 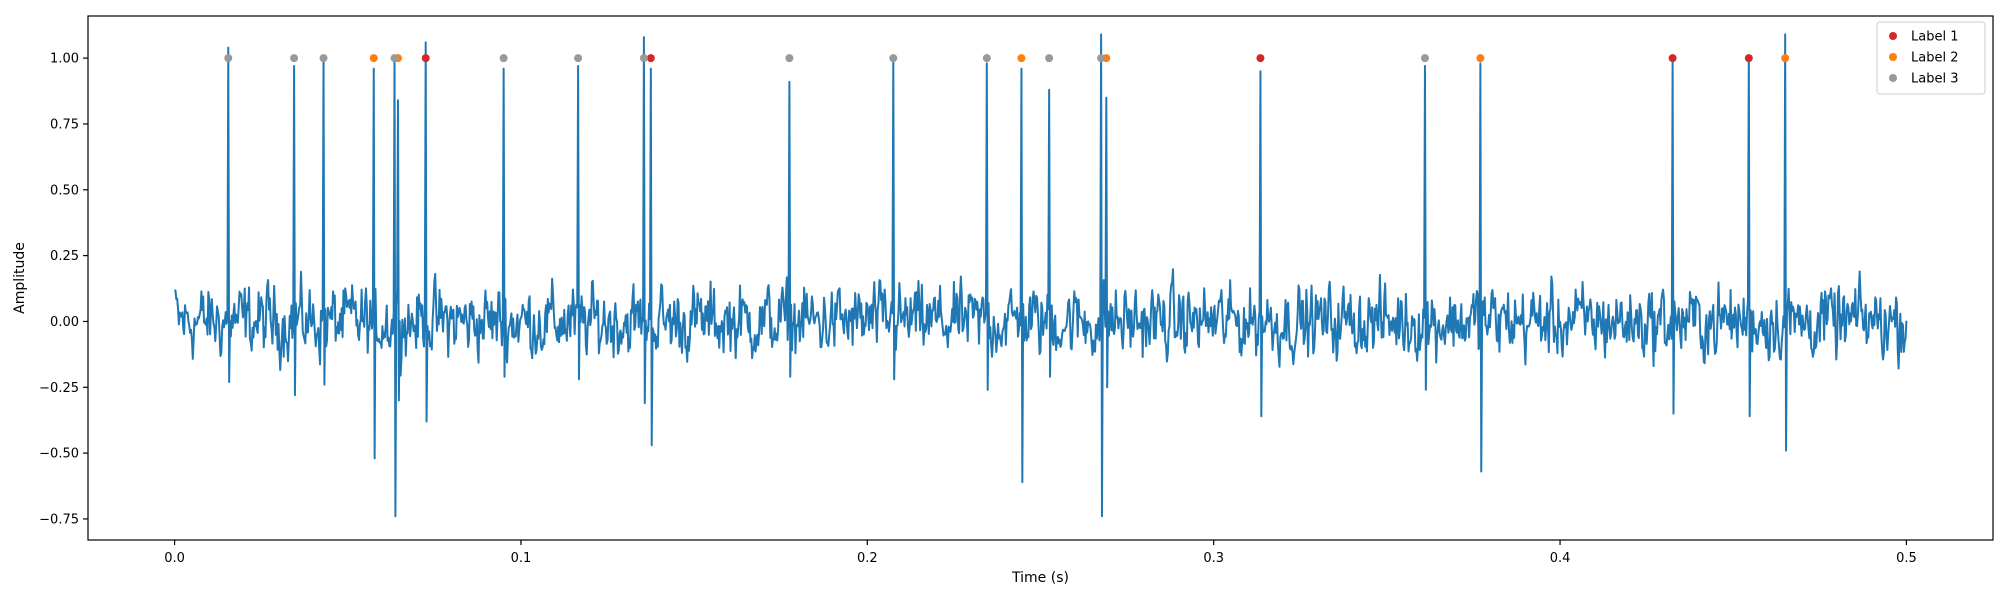 I want to click on y-tick-label: −0.75, so click(x=59, y=519).